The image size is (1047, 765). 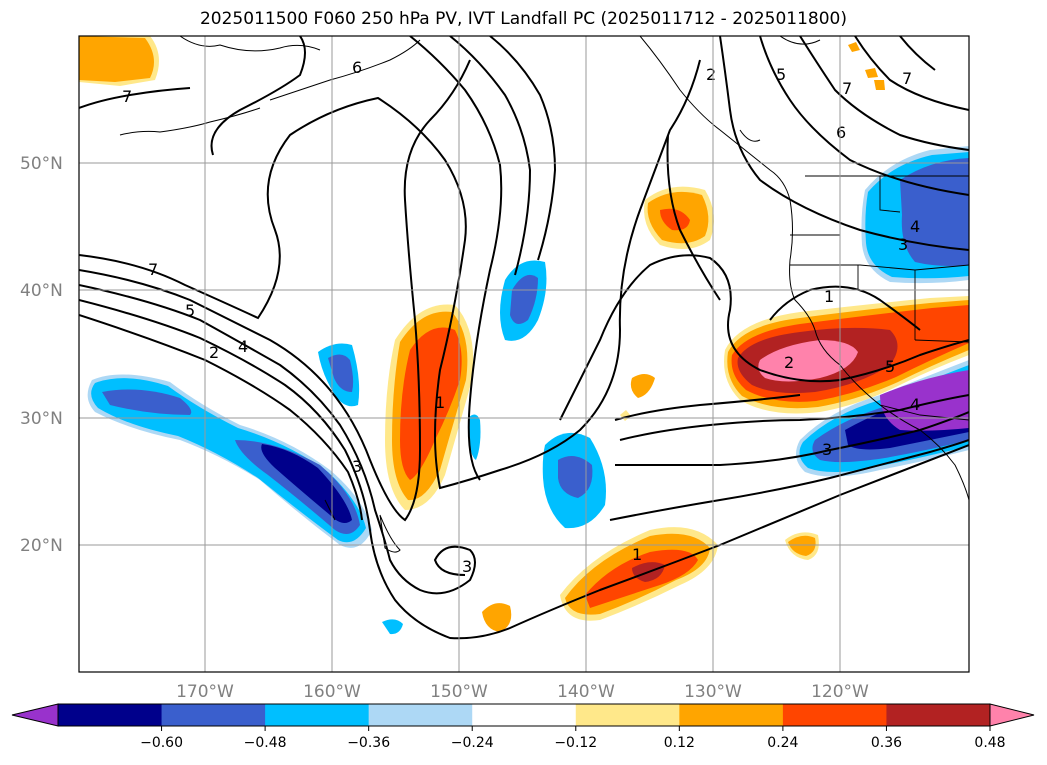 I want to click on colorbar-tick-label: −0.24, so click(x=472, y=743).